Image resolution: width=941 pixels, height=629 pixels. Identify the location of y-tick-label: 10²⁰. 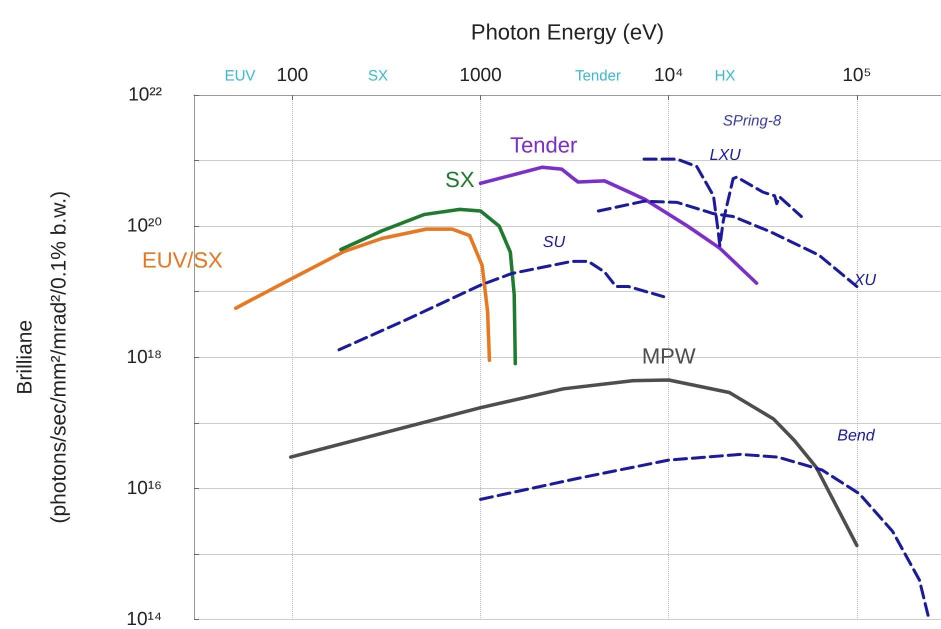
(144, 226).